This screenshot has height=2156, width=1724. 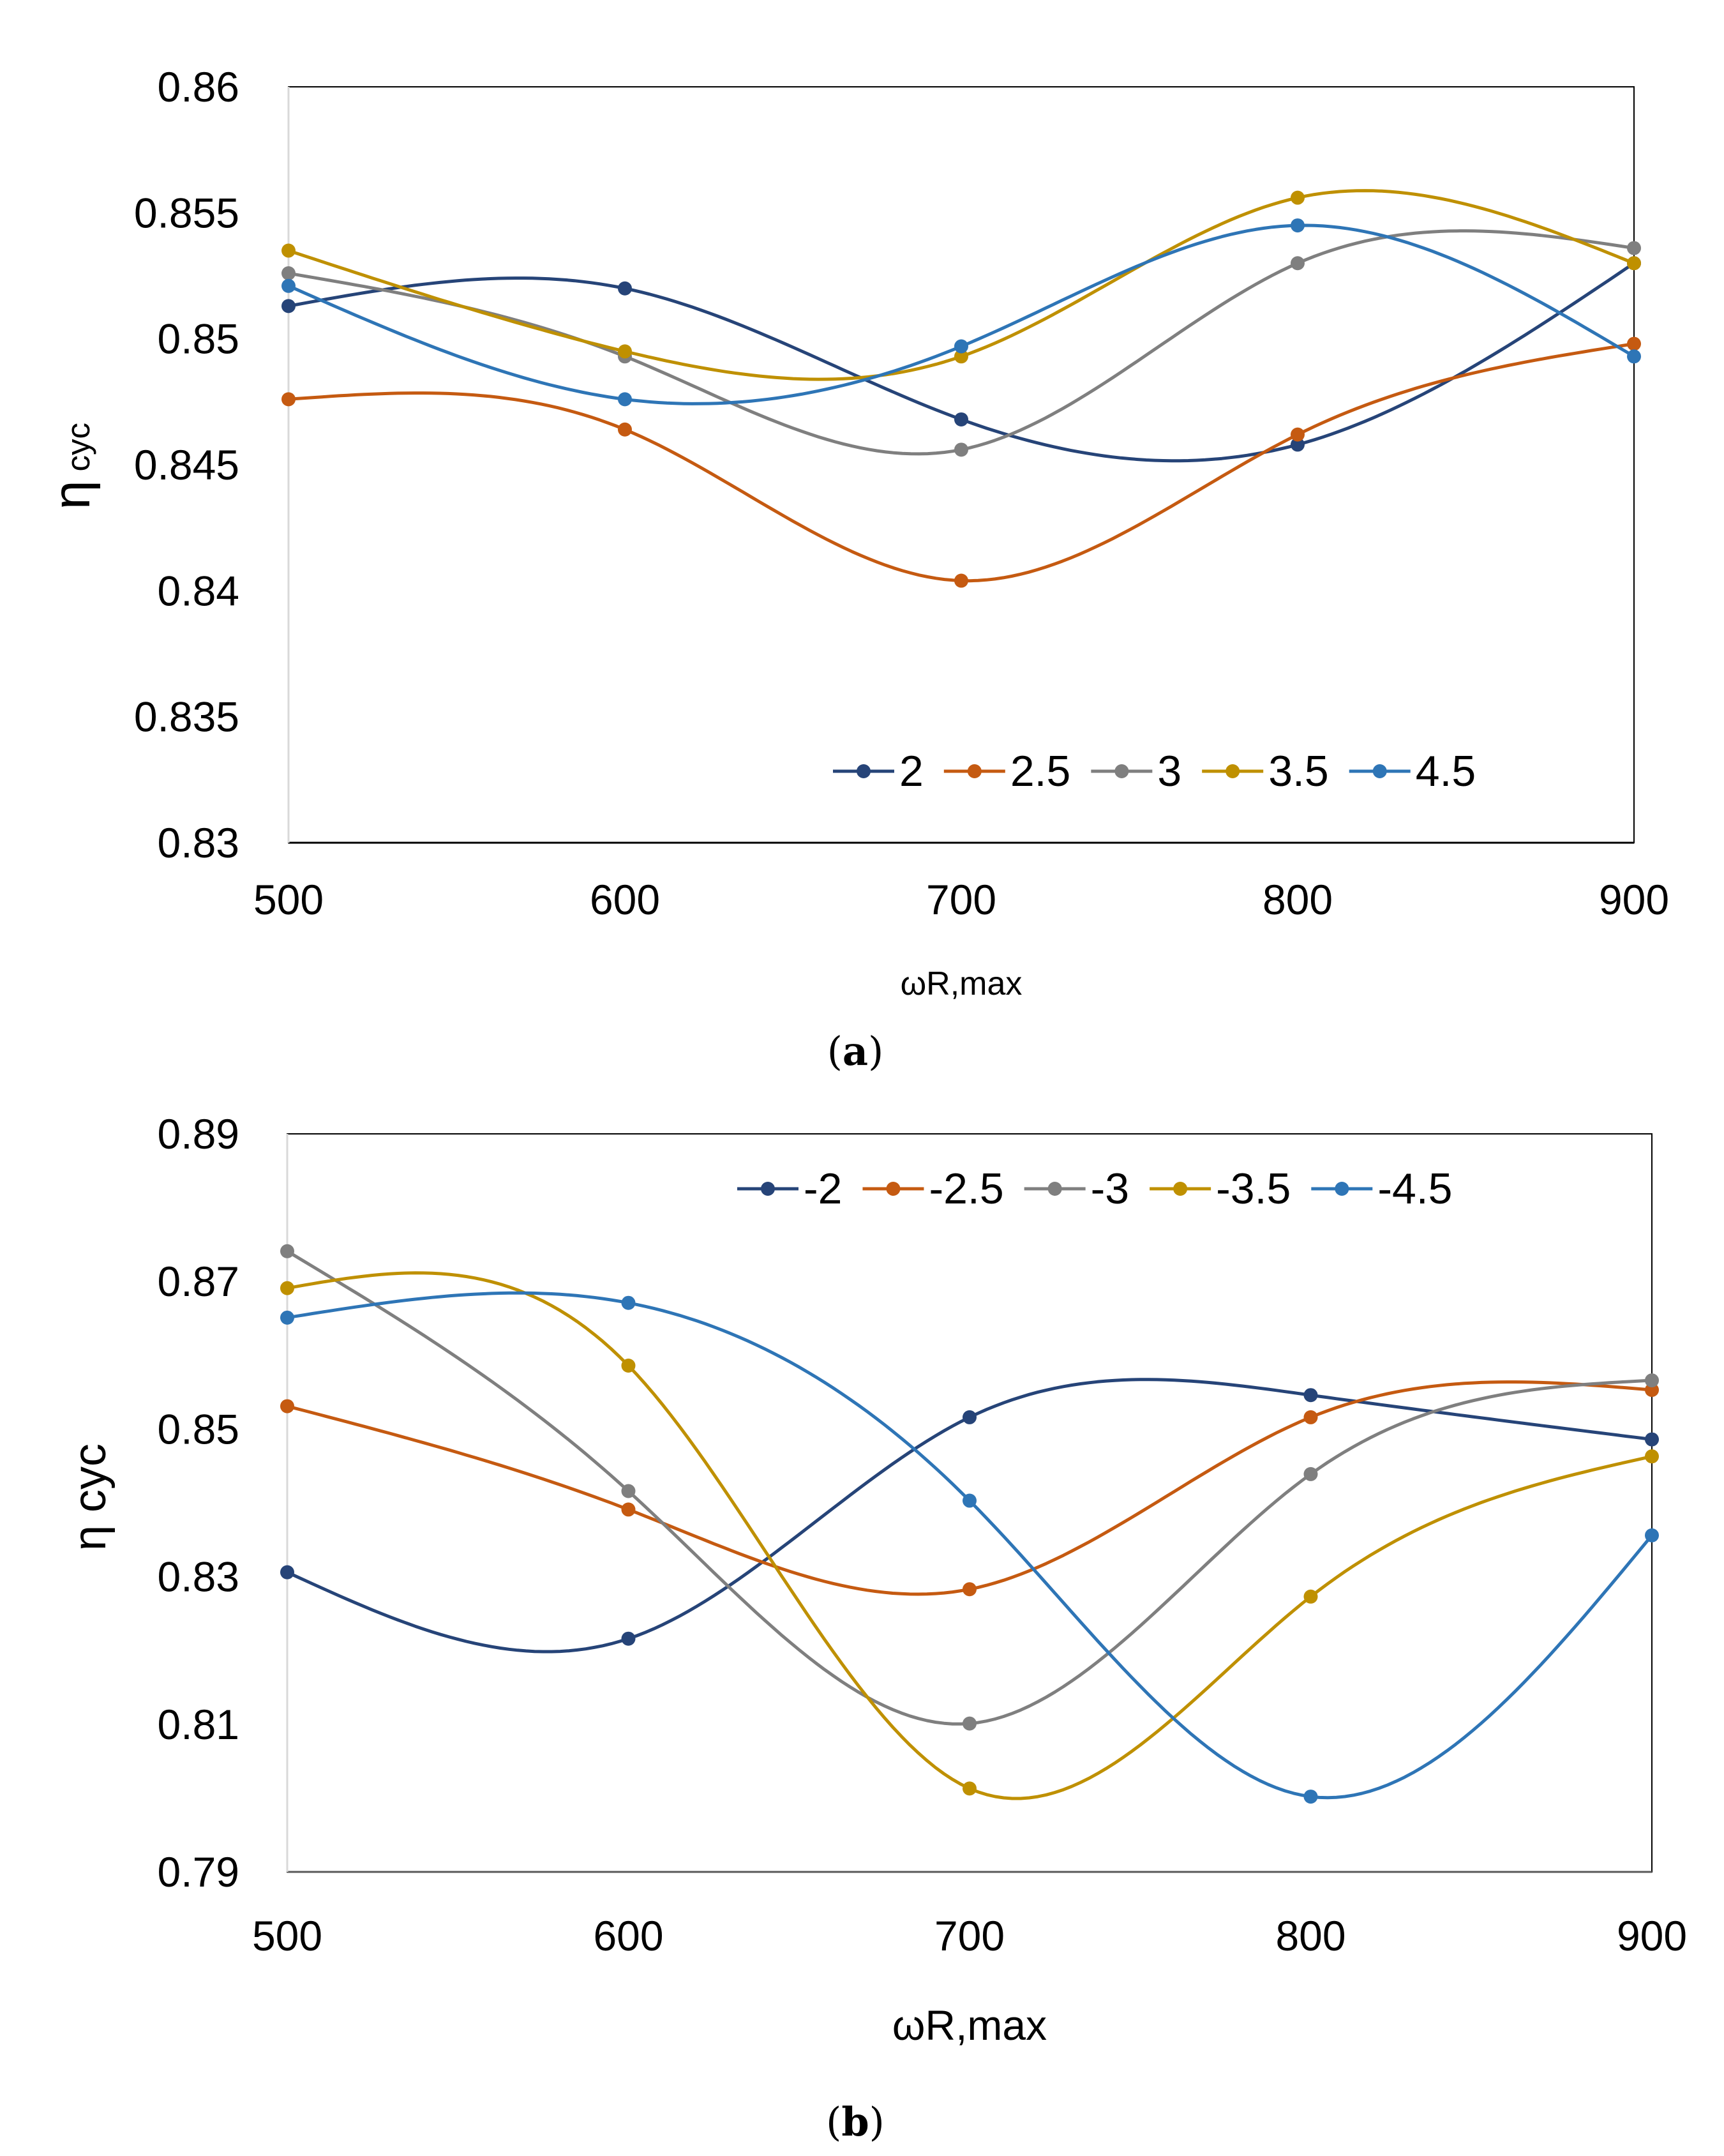 What do you see at coordinates (1298, 225) in the screenshot?
I see `data-point-4.5-800` at bounding box center [1298, 225].